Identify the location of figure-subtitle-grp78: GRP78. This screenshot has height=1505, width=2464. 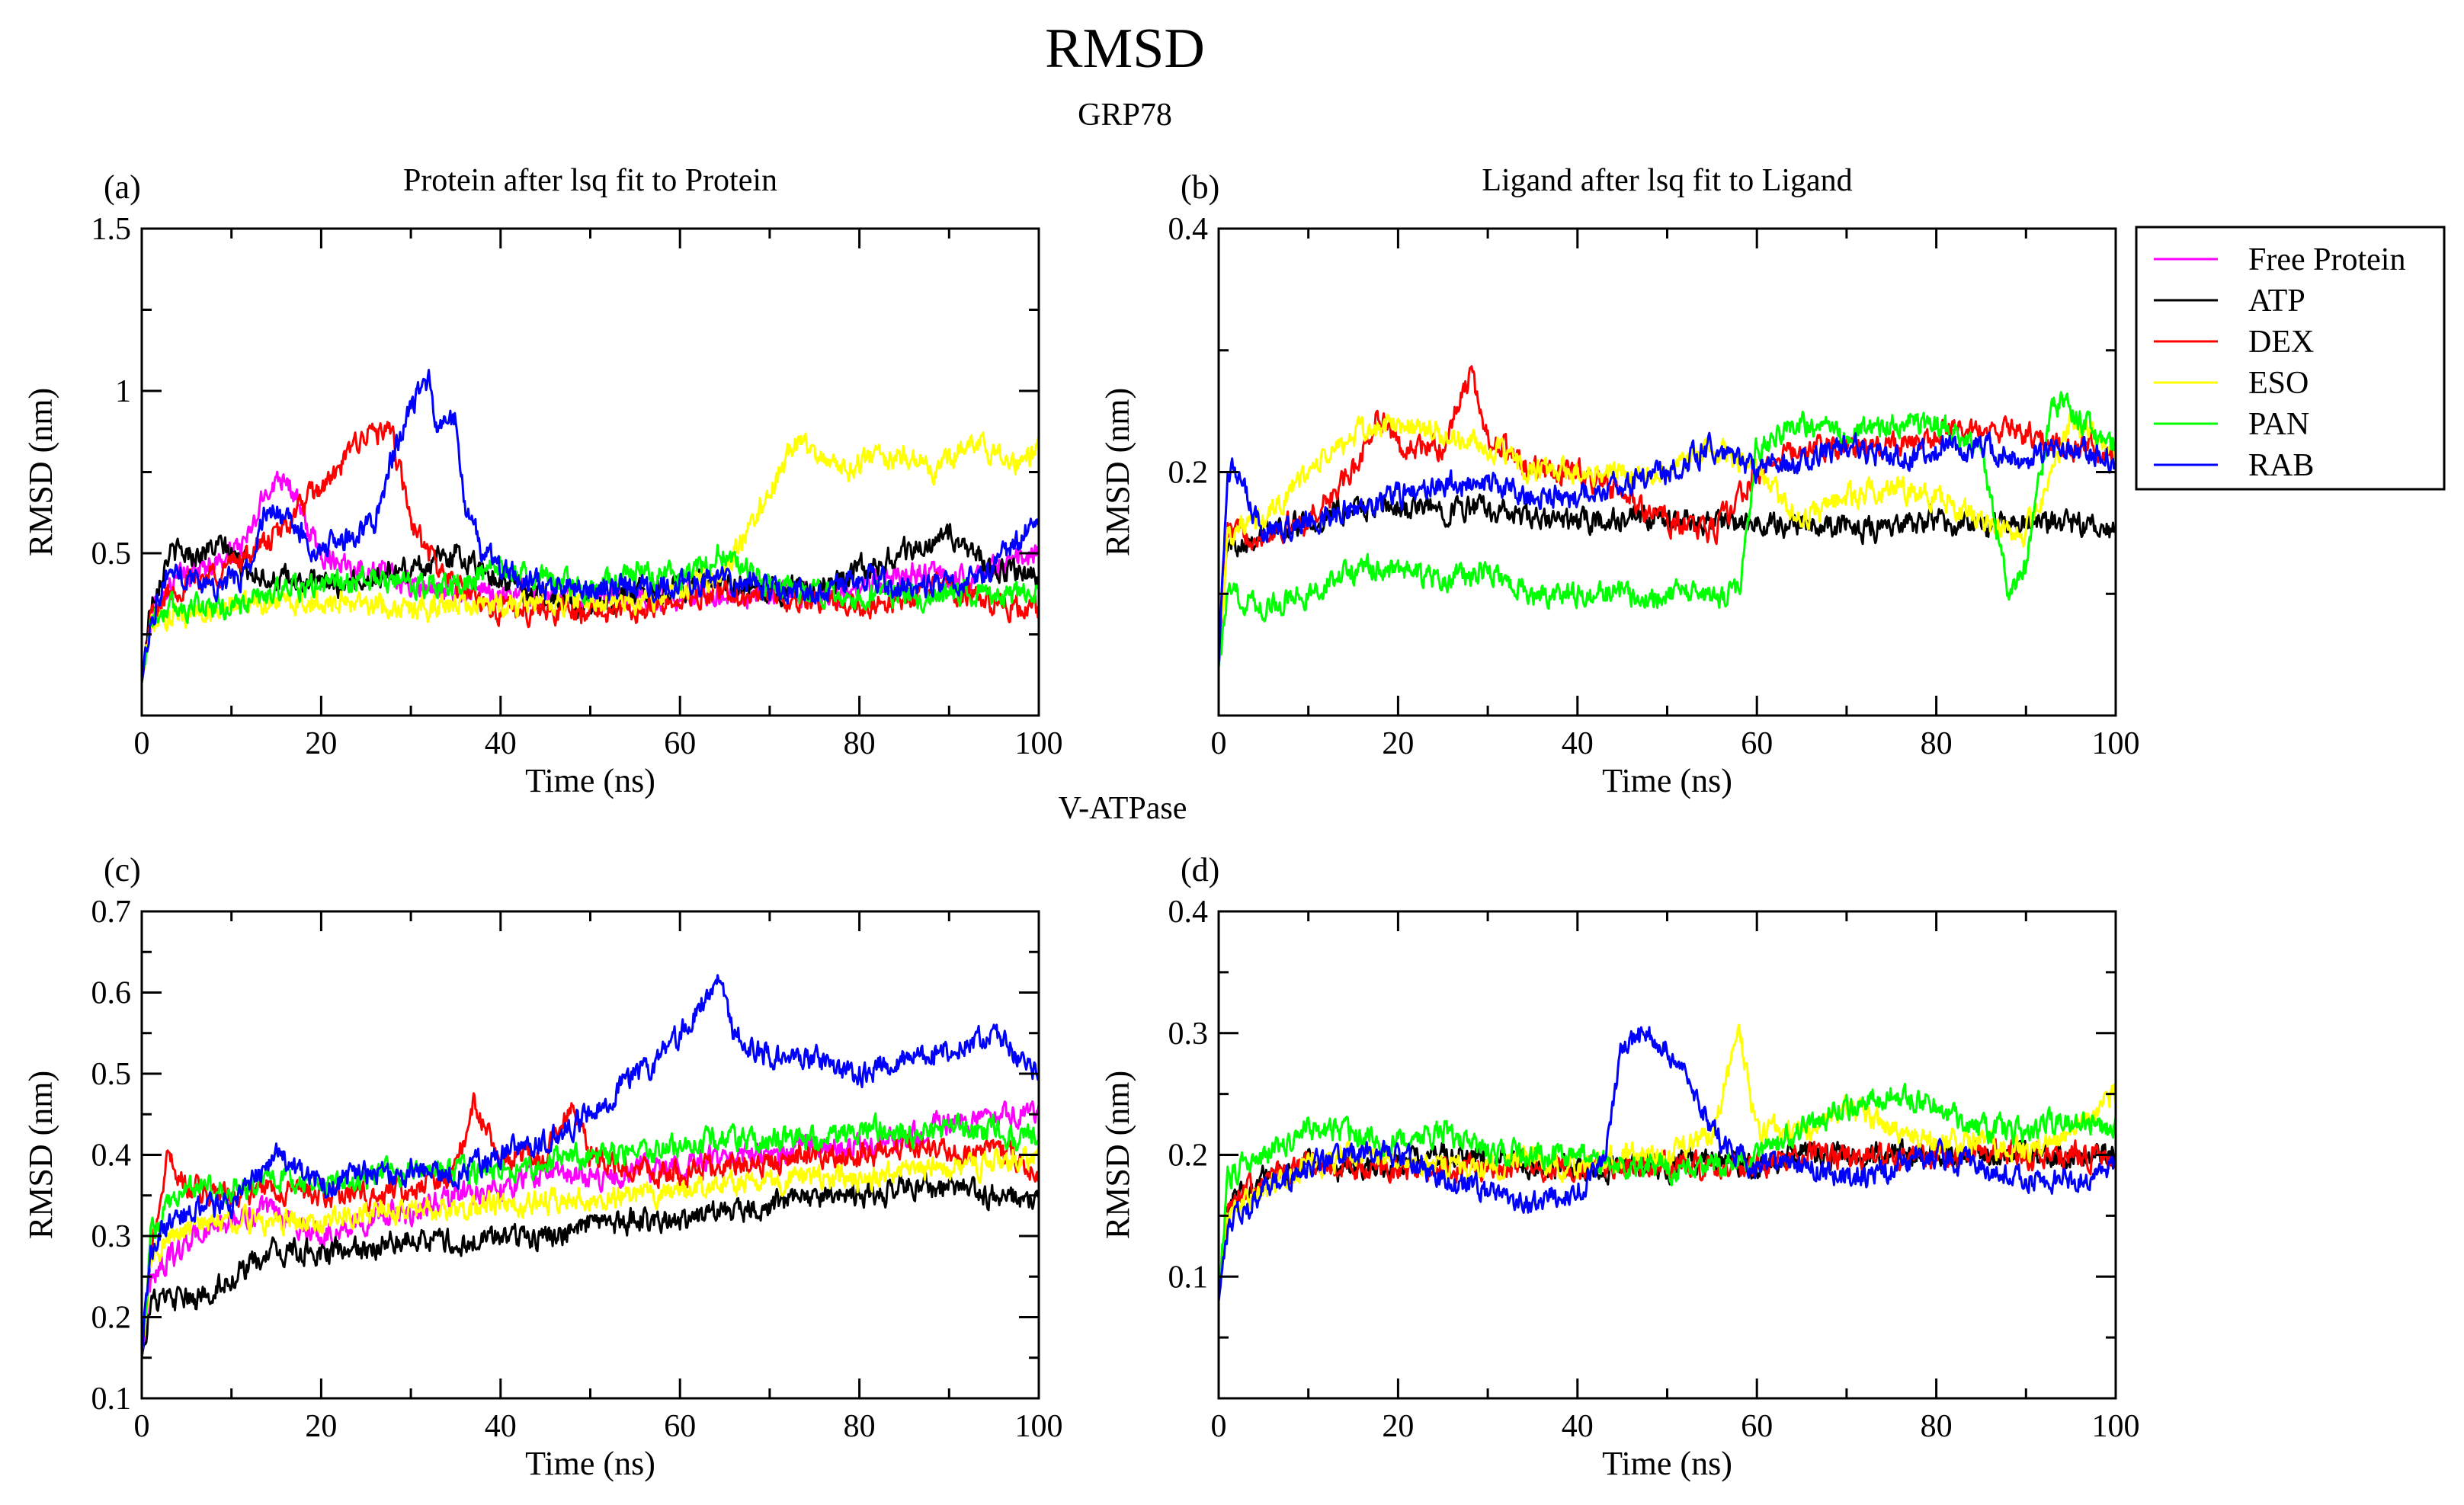
(1125, 115).